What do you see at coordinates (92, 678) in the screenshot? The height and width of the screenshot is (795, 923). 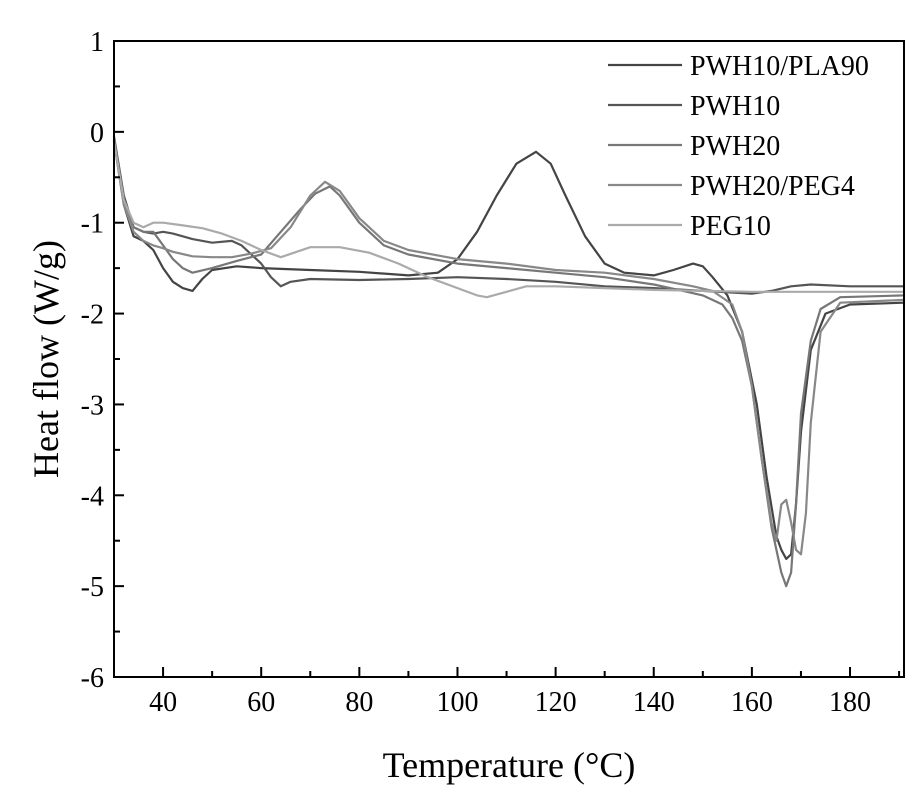 I see `y-tick-label: -6` at bounding box center [92, 678].